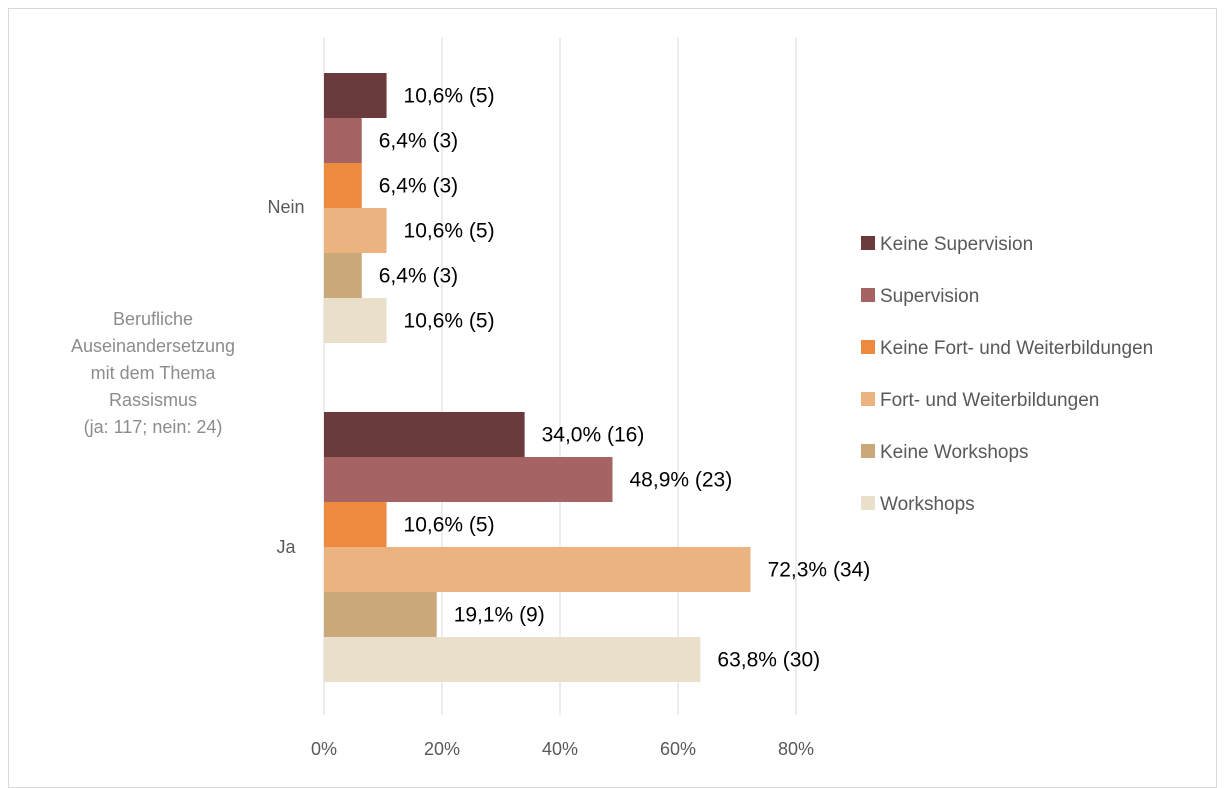 The width and height of the screenshot is (1227, 788). What do you see at coordinates (954, 452) in the screenshot?
I see `legend-entry-4: Keine Workshops` at bounding box center [954, 452].